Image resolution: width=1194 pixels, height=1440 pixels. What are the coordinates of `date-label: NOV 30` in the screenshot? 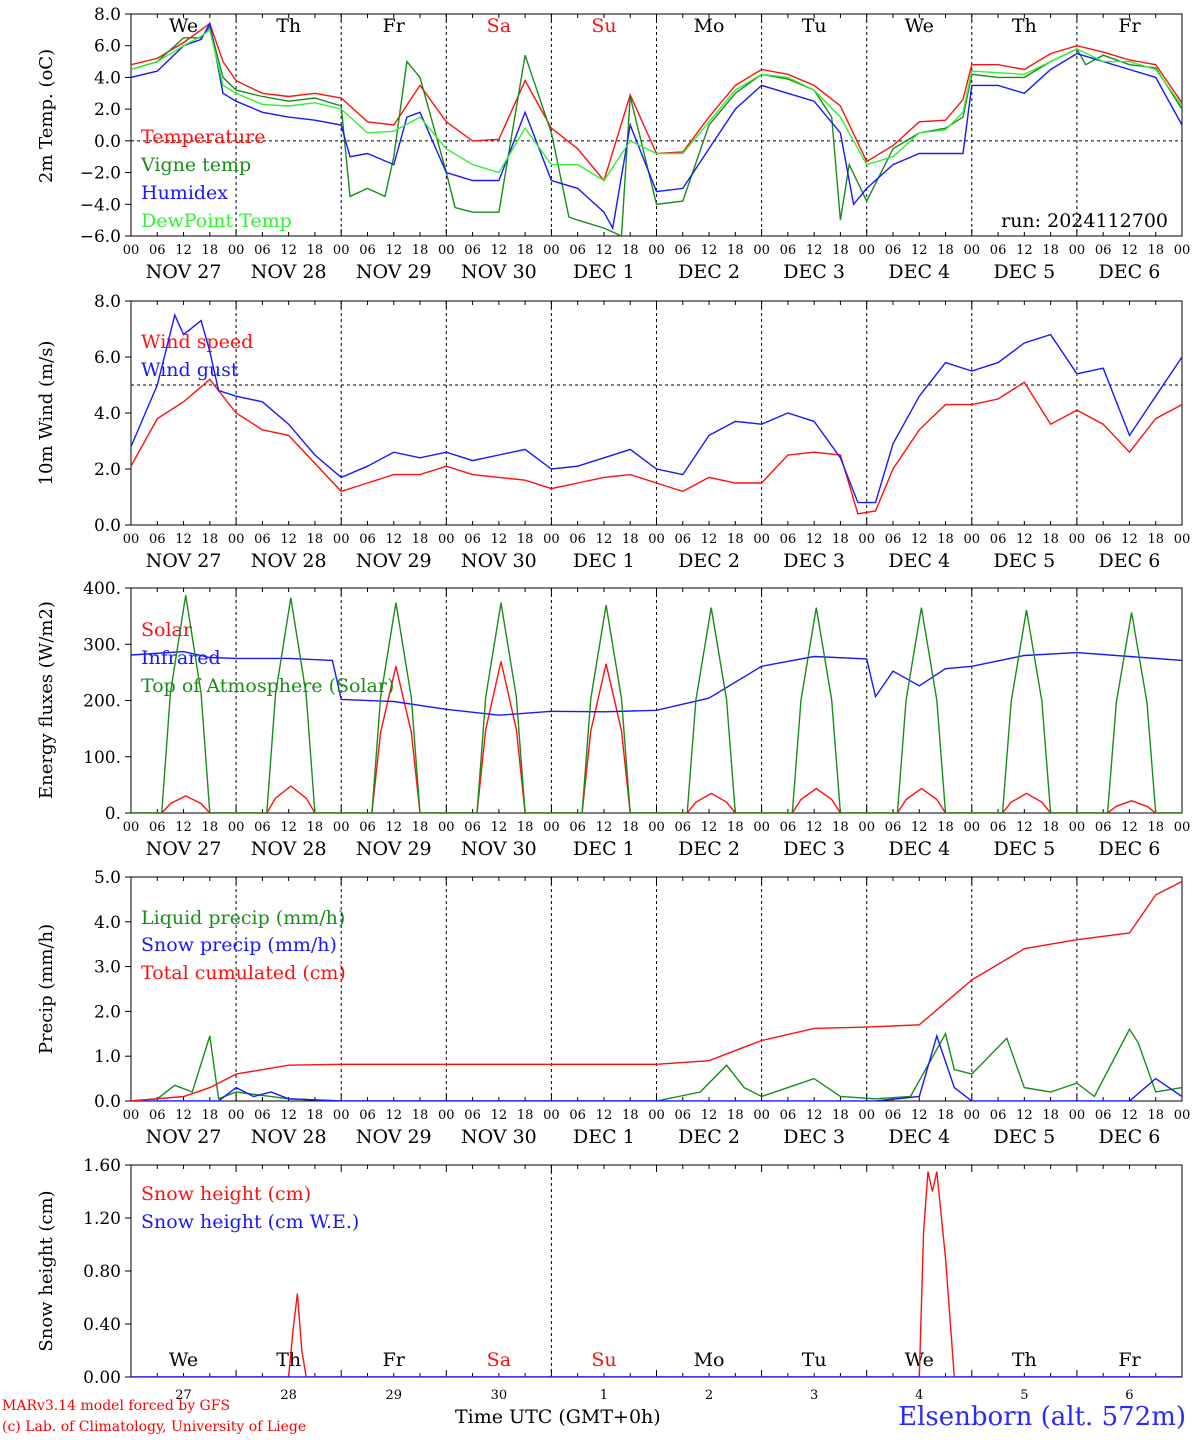 It's located at (499, 849).